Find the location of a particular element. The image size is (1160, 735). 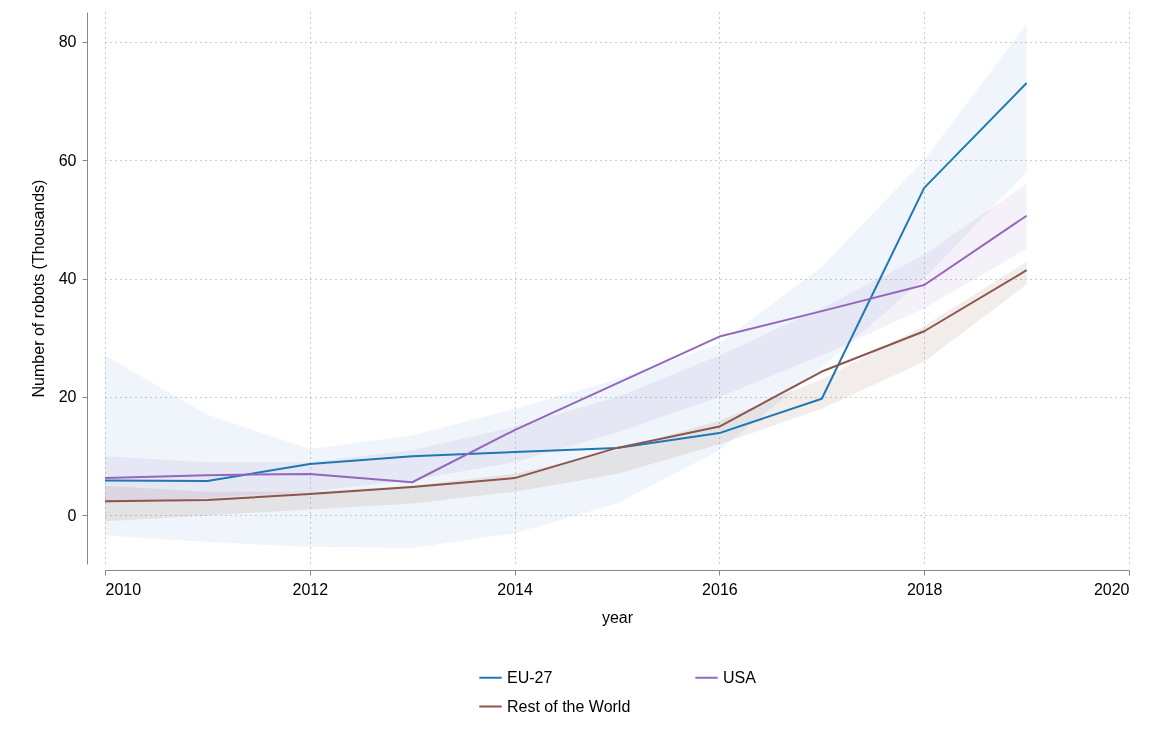

y-tick-label: 80 is located at coordinates (67, 42).